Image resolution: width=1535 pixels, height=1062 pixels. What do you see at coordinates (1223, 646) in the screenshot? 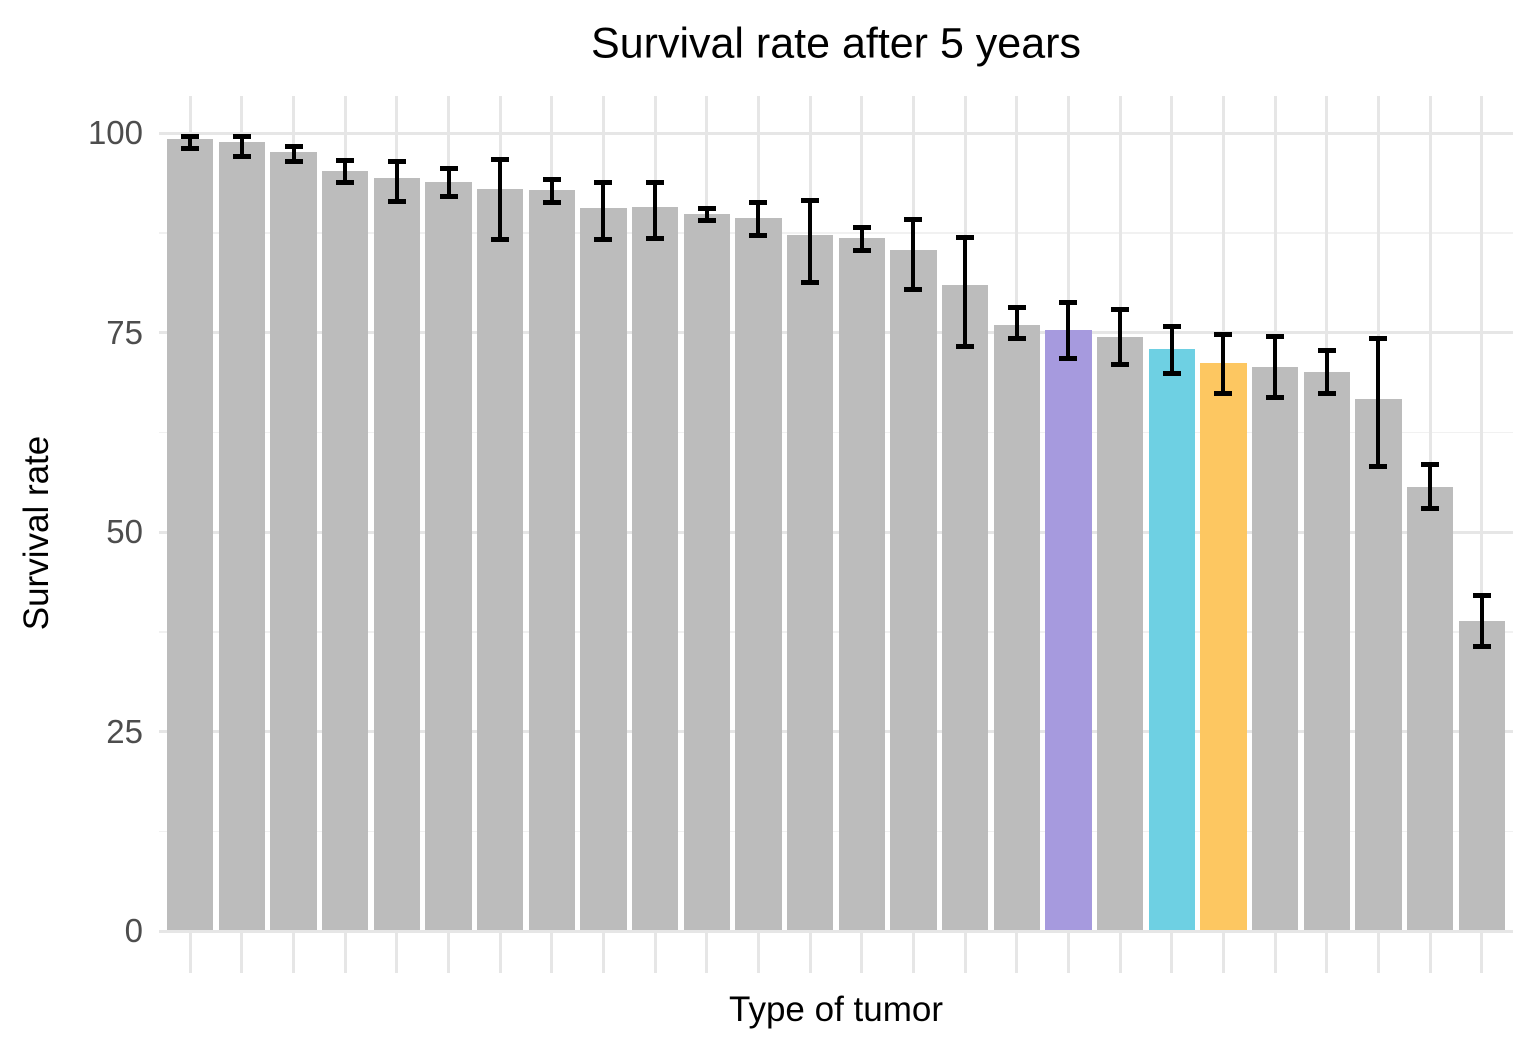
I see `bar-orange` at bounding box center [1223, 646].